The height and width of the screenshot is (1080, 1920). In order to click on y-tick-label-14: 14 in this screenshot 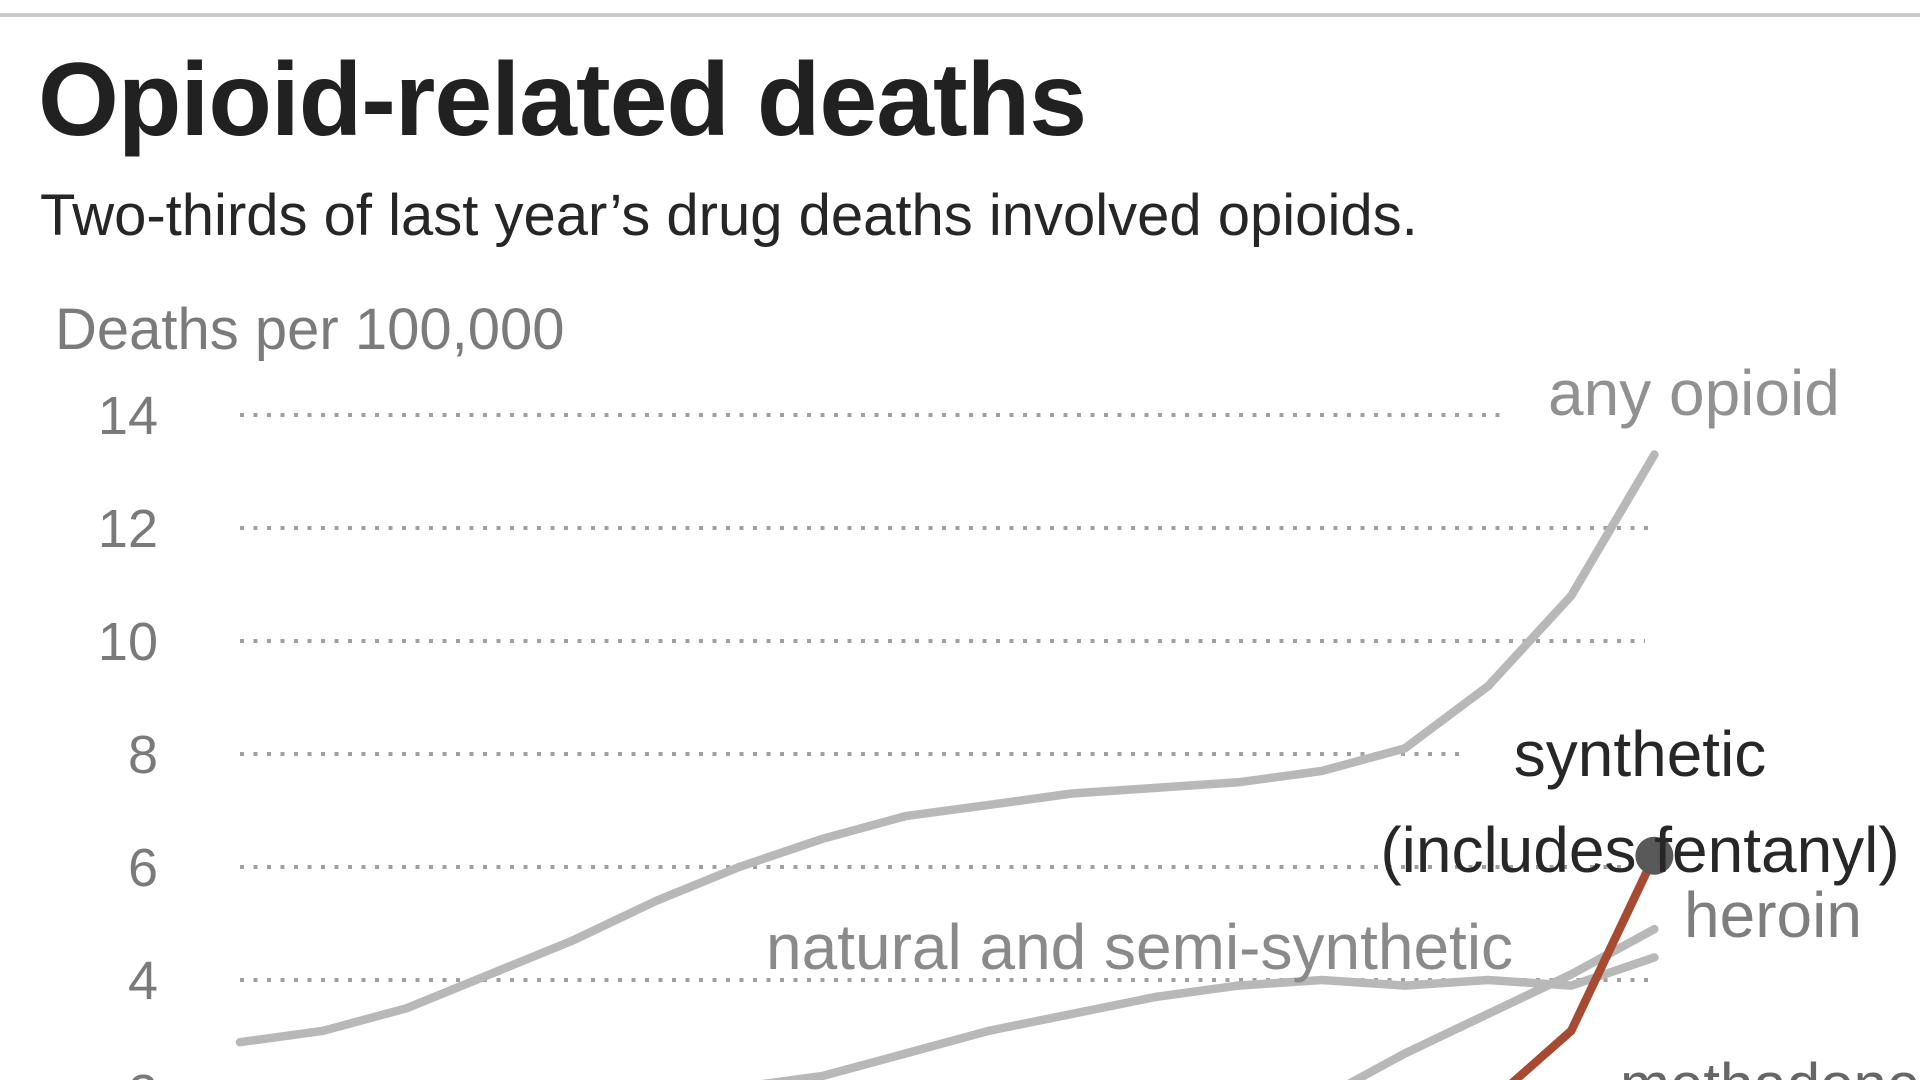, I will do `click(128, 416)`.